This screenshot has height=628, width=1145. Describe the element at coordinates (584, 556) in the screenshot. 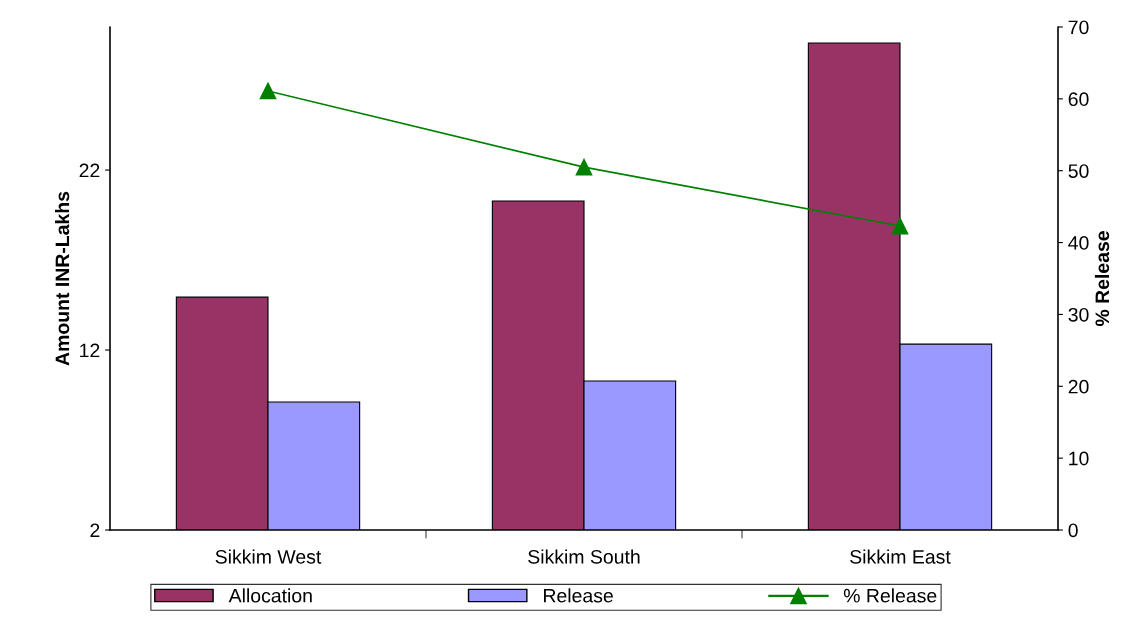

I see `x-tick-label: Sikkim South` at that location.